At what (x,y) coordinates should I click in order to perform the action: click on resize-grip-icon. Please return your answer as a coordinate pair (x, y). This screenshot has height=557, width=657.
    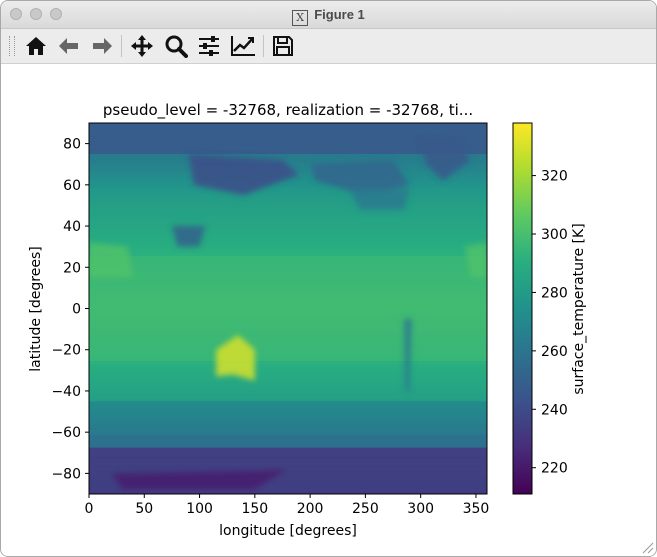
    Looking at the image, I should click on (647, 547).